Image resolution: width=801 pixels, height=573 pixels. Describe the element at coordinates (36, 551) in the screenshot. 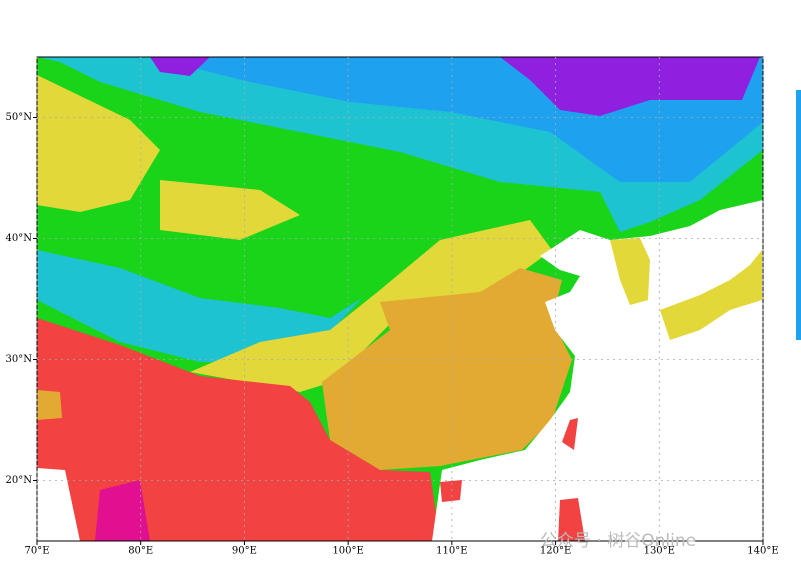

I see `x-tick-label: 70°E` at that location.